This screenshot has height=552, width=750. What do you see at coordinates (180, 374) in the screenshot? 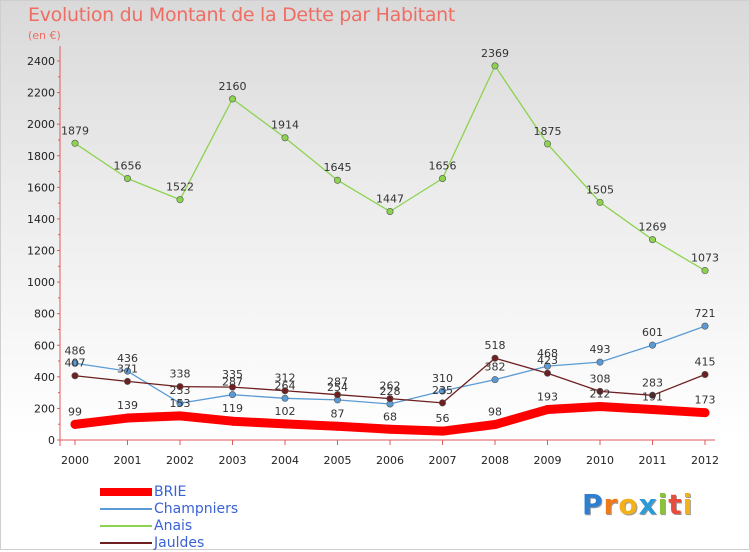
I see `data-label: 338` at bounding box center [180, 374].